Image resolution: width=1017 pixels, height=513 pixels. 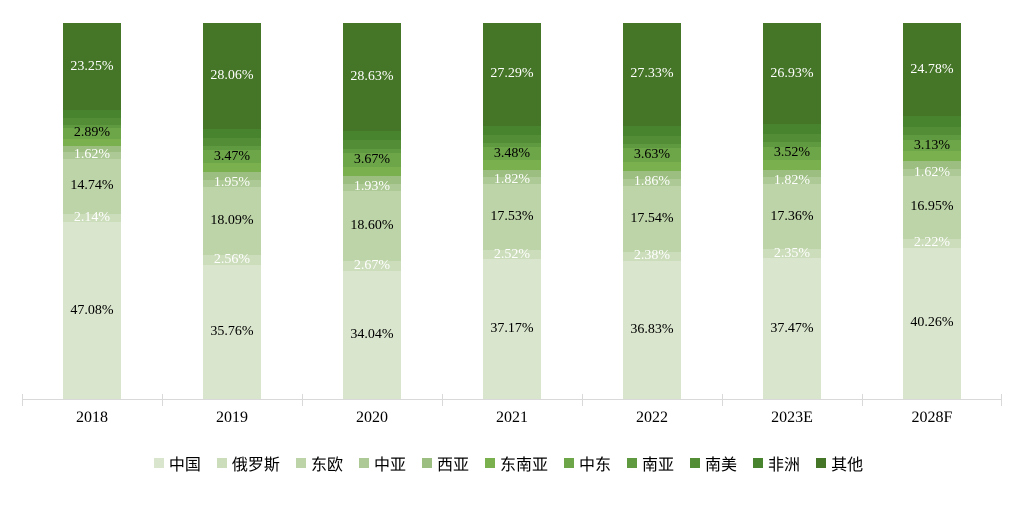 I want to click on bar-2019: 35.76% 2.56% 18.09% 1.95% 3.47% 28.06%, so click(x=232, y=211).